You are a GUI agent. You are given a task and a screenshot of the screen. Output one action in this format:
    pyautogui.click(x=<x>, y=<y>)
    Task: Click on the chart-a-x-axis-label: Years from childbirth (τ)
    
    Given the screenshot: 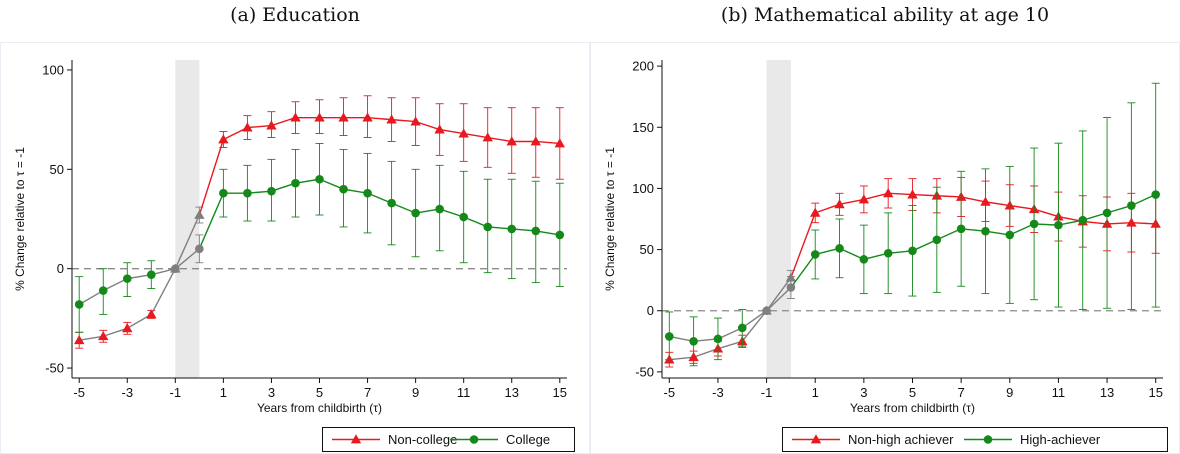 What is the action you would take?
    pyautogui.click(x=319, y=408)
    